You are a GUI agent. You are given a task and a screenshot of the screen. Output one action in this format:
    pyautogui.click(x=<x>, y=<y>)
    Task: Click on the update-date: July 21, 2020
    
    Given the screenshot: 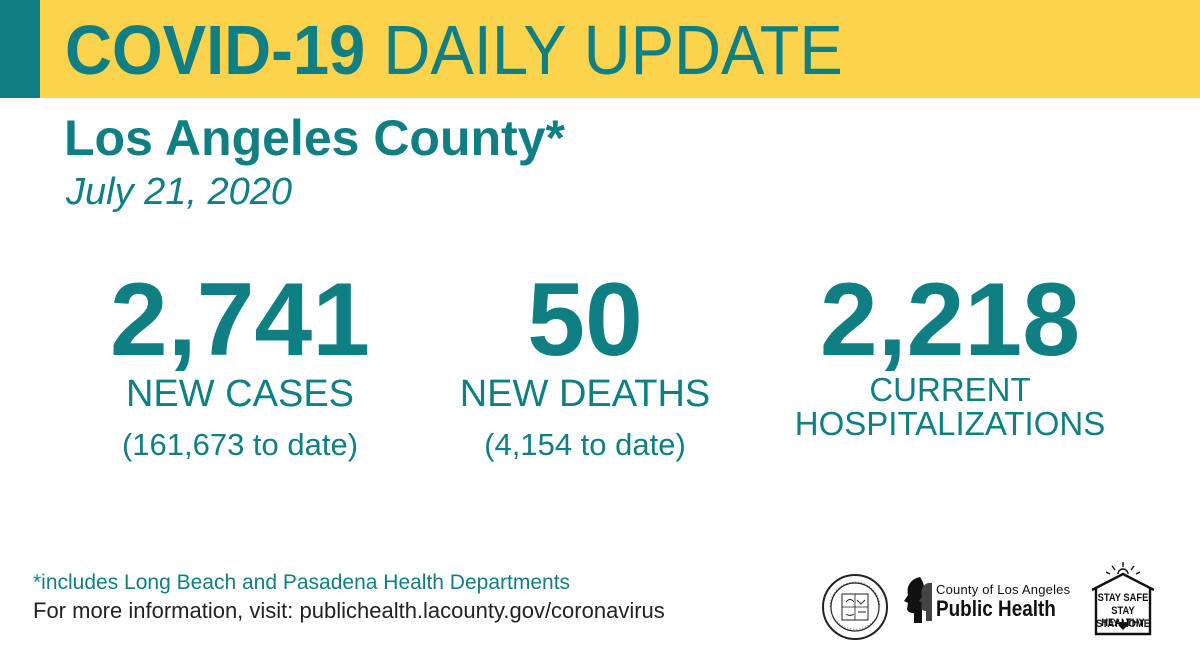 What is the action you would take?
    pyautogui.click(x=179, y=192)
    